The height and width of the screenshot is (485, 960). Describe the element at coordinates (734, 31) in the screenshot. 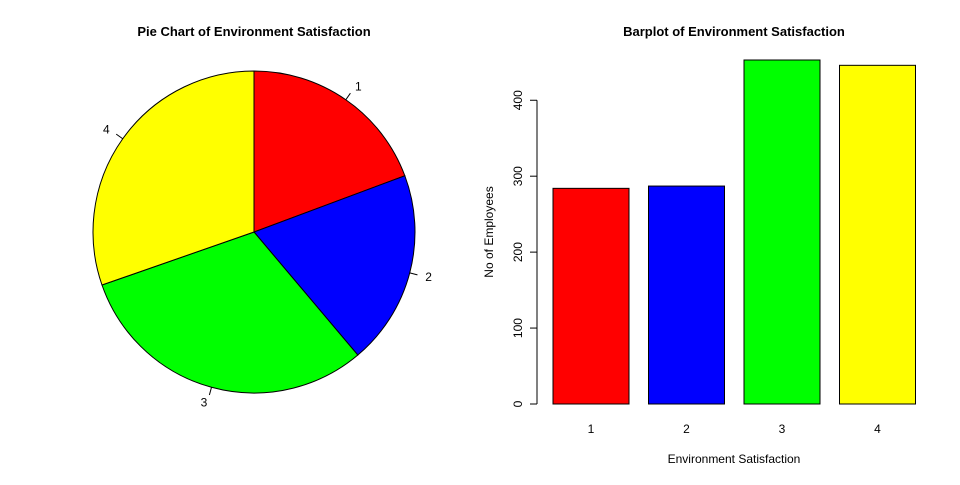

I see `bar-chart-title: Barplot of Environment Satisfaction` at that location.